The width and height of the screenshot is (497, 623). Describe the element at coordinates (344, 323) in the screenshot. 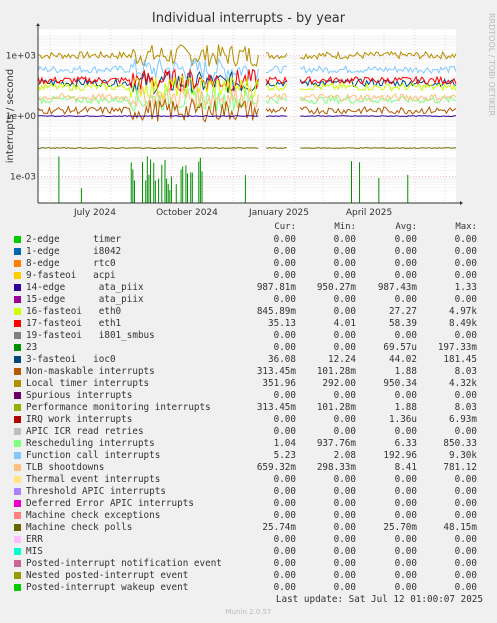

I see `legend-min-value: 4.01` at that location.